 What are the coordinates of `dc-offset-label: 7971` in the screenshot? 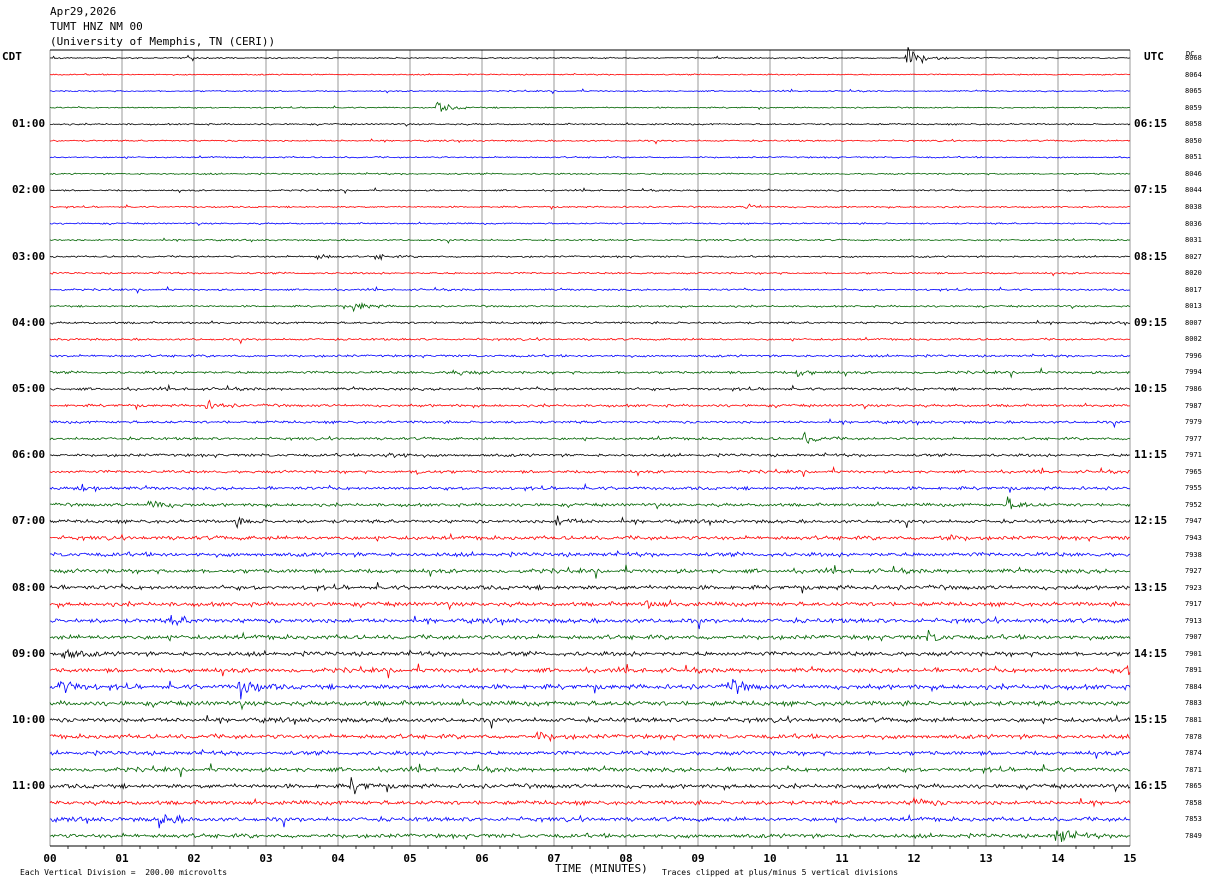 It's located at (1193, 455).